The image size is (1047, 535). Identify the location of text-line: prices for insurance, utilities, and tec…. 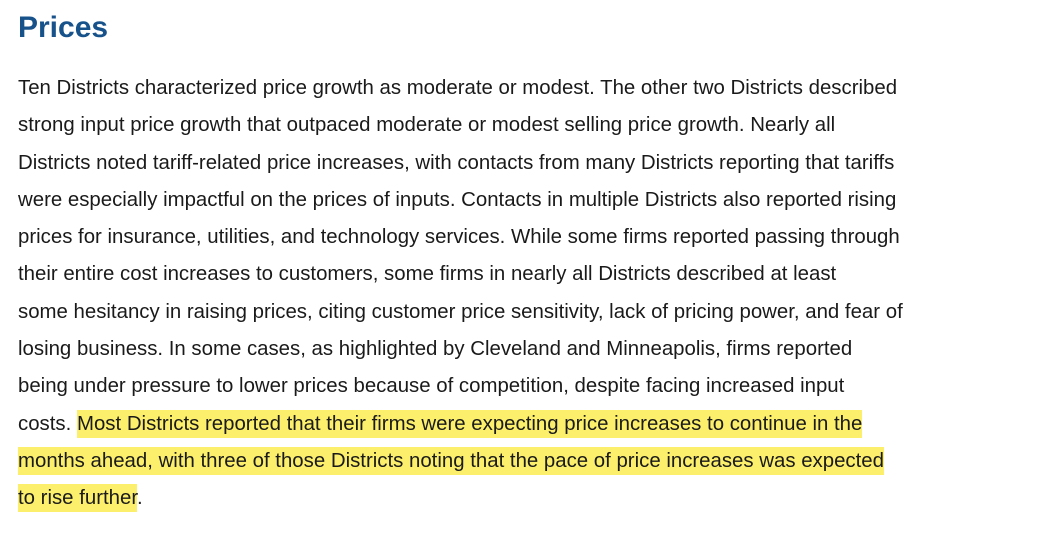
(530, 237).